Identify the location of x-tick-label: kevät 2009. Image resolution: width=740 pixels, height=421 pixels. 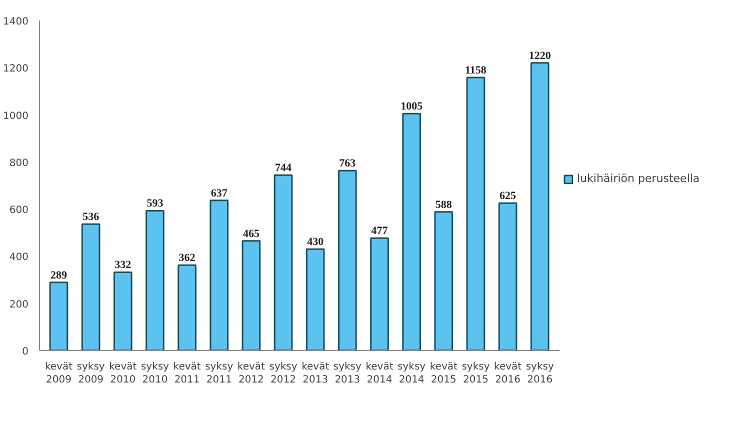
(58, 374).